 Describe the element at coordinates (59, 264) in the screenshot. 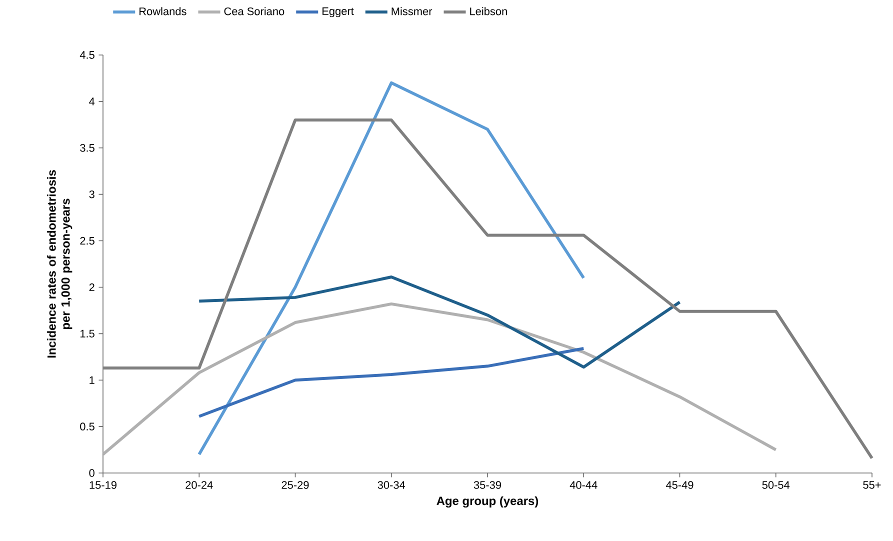

I see `y-axis-title: Incidence rates of endometriosis per 1,000 person-years` at that location.